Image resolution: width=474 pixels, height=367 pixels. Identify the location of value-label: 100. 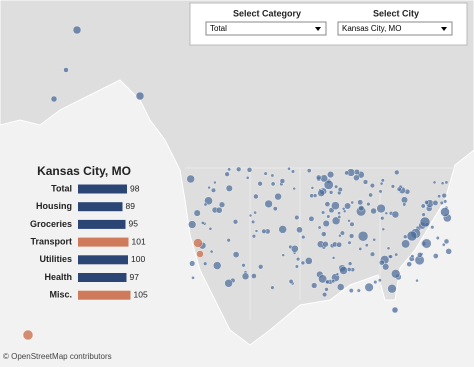
(138, 259).